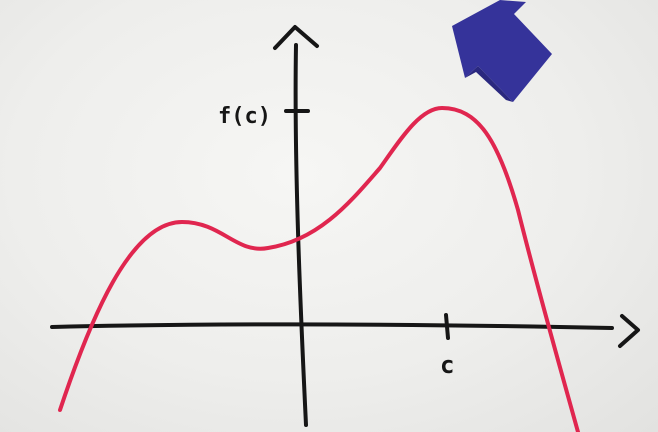  I want to click on arrow-pointer-icon, so click(502, 51).